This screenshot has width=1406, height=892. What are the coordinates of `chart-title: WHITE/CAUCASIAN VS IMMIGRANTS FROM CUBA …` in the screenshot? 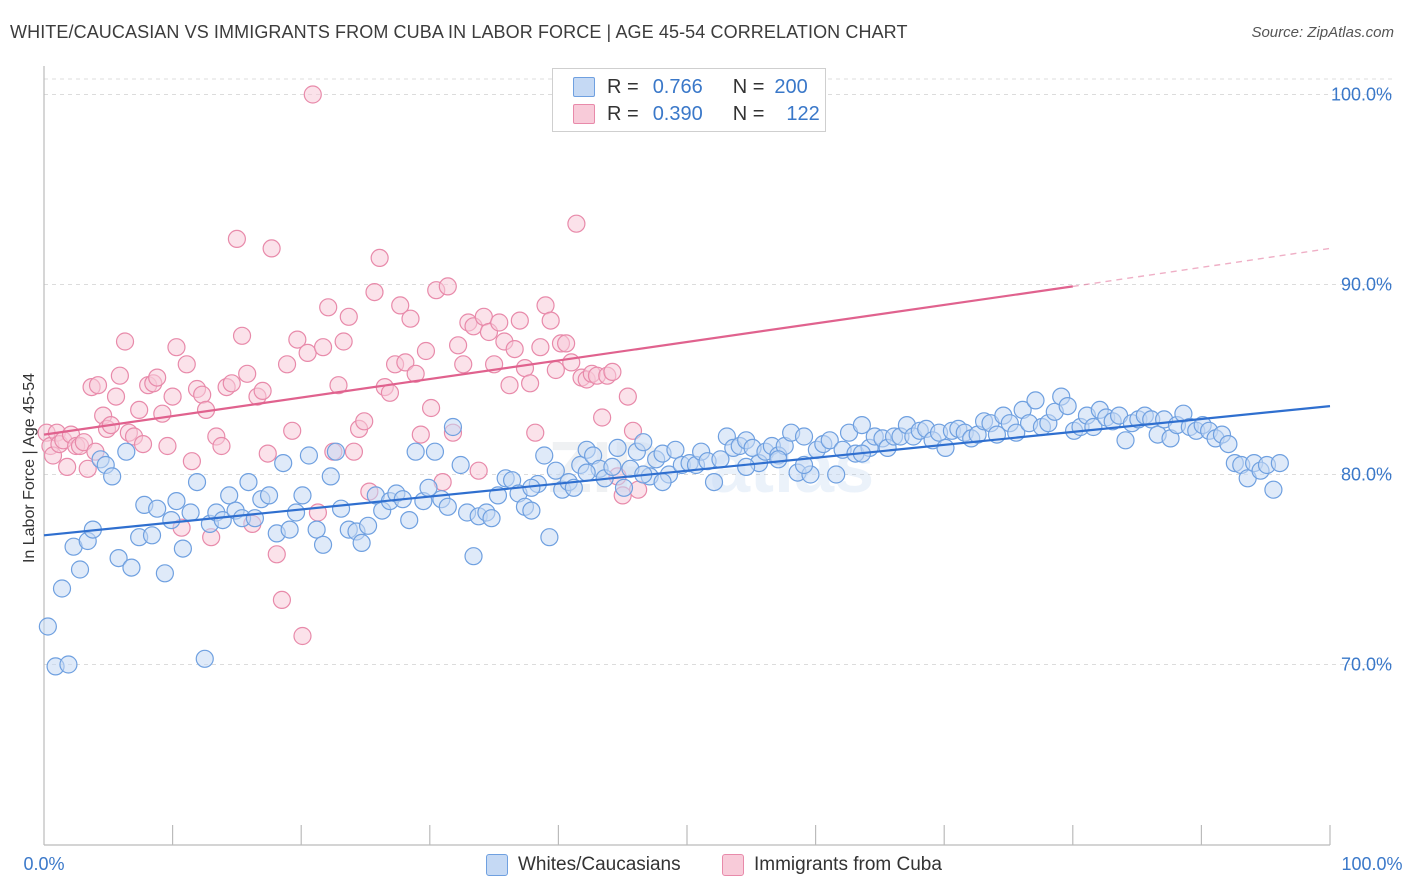 It's located at (459, 32).